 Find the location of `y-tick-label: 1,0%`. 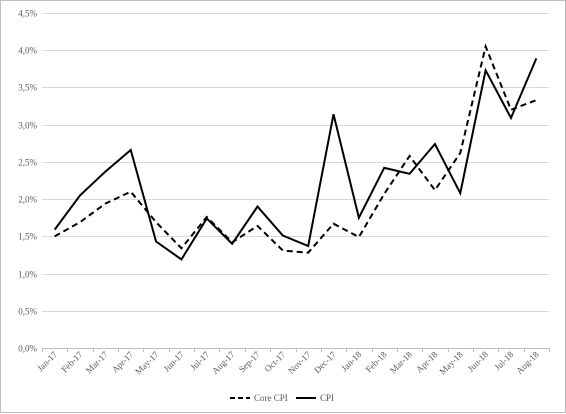

y-tick-label: 1,0% is located at coordinates (27, 275).